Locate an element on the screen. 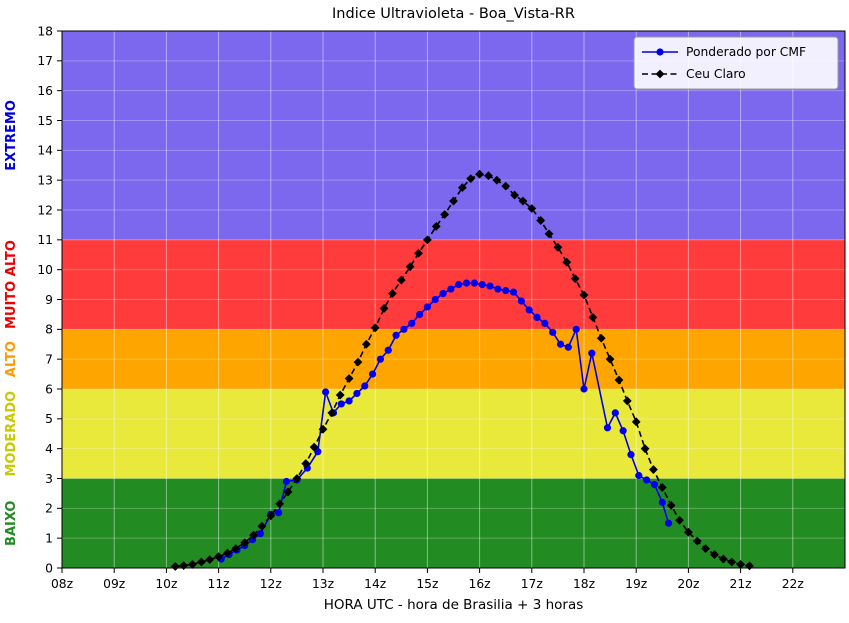 The height and width of the screenshot is (623, 849). x-axis-label: HORA UTC - hora de Brasilia + 3 horas is located at coordinates (453, 605).